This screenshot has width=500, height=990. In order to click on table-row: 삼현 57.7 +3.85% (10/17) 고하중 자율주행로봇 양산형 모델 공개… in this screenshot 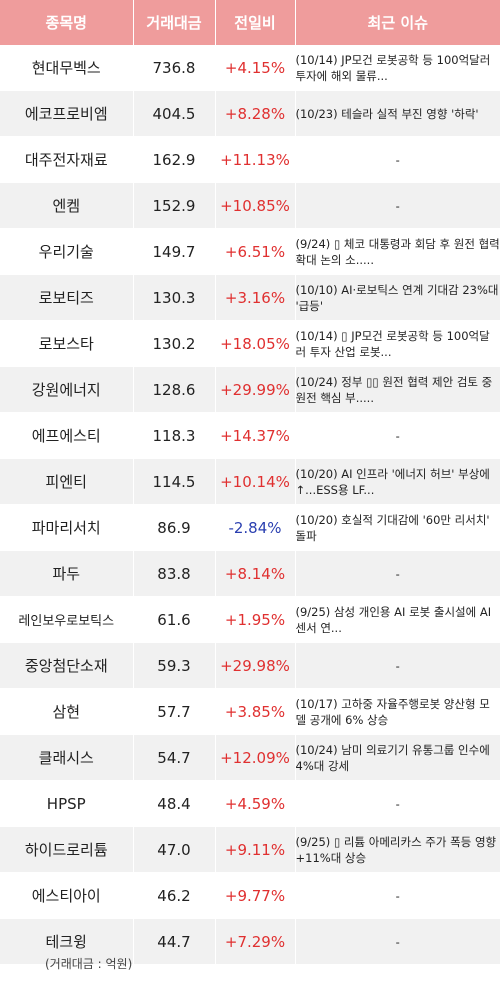, I will do `click(250, 711)`.